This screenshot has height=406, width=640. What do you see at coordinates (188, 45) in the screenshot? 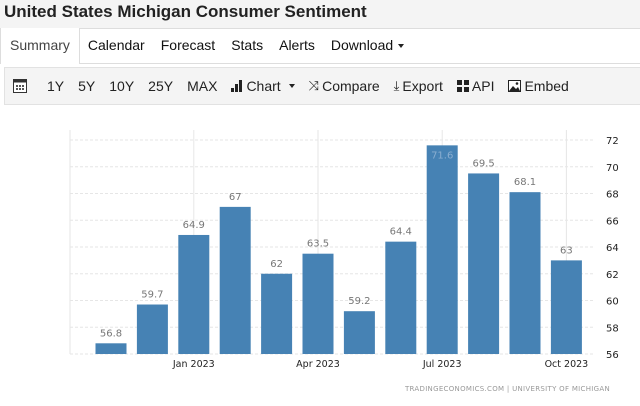
I see `tab-forecast: Forecast` at bounding box center [188, 45].